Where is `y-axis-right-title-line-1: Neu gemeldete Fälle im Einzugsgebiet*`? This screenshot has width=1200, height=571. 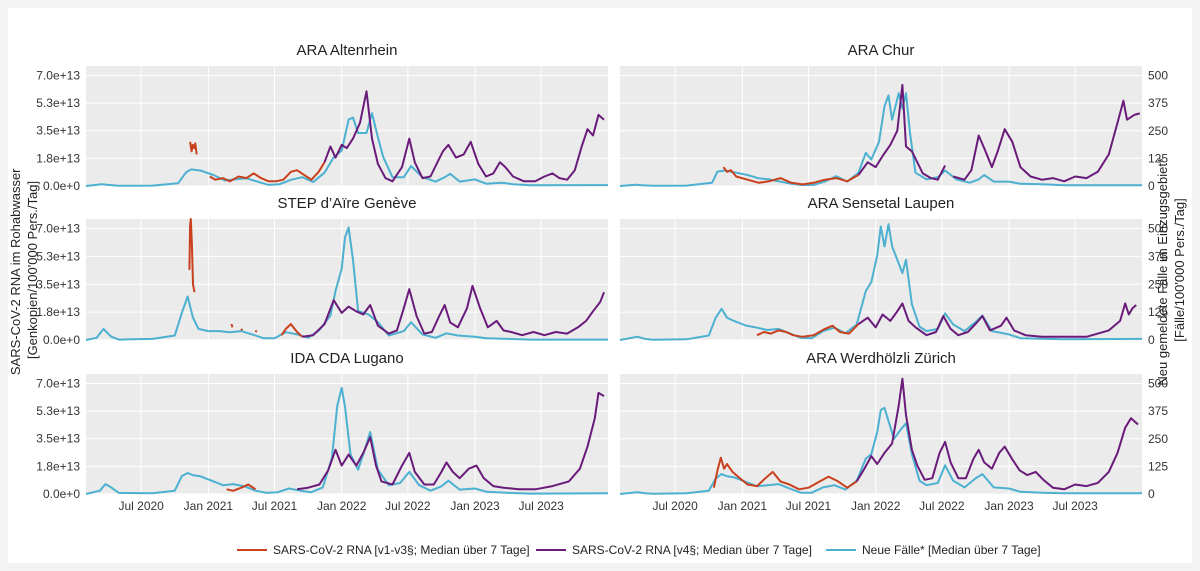
y-axis-right-title-line-1: Neu gemeldete Fälle im Einzugsgebiet* is located at coordinates (1162, 272).